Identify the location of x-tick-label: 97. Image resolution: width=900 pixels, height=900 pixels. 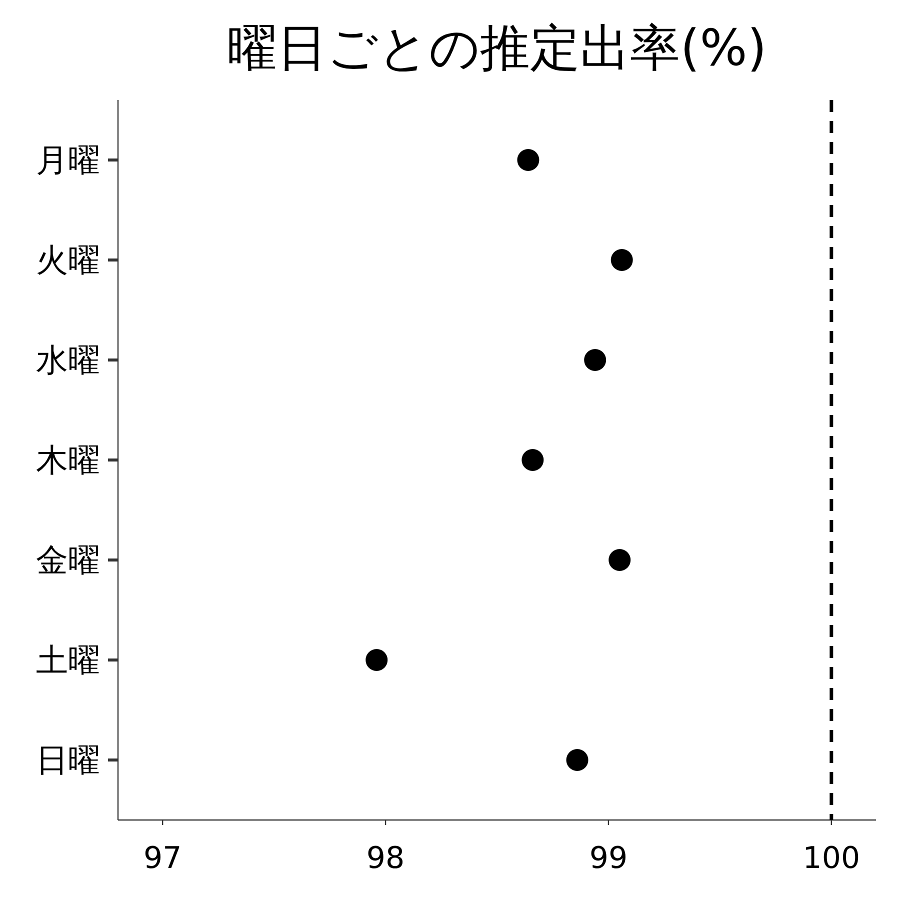
(162, 858).